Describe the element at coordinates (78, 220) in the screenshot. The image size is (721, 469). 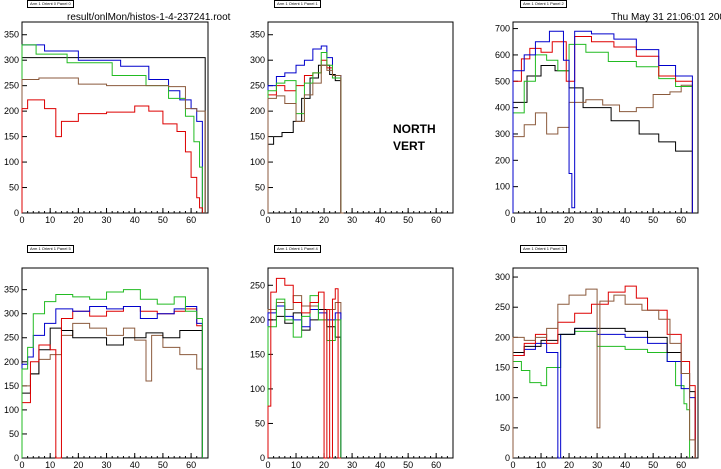
I see `x-tick-label-0-20: 20` at that location.